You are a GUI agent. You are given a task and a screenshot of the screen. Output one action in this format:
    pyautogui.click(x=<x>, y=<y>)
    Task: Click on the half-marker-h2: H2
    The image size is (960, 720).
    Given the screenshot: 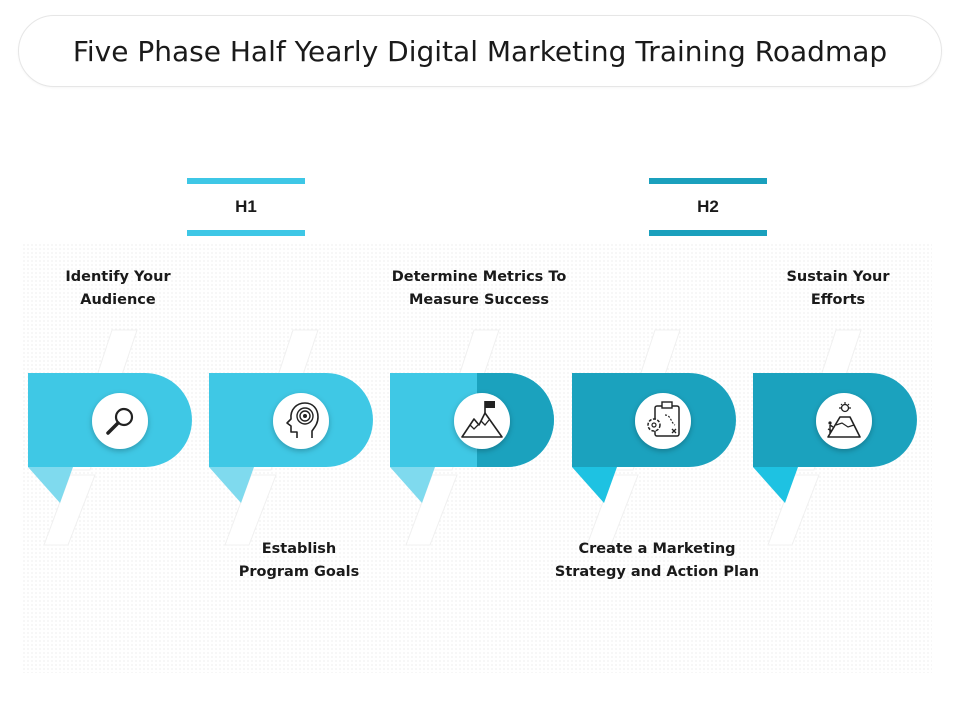 What is the action you would take?
    pyautogui.click(x=708, y=207)
    